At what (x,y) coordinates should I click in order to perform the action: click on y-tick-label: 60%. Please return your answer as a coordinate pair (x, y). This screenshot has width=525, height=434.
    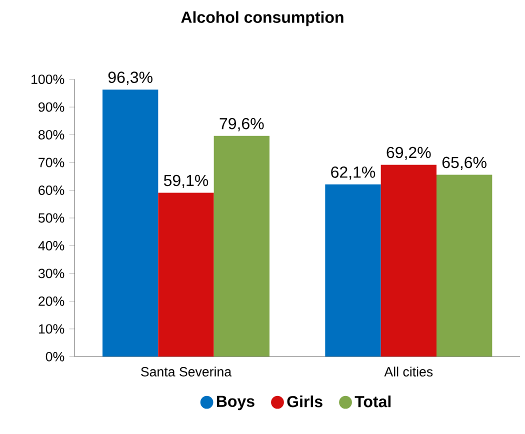
    Looking at the image, I should click on (51, 190).